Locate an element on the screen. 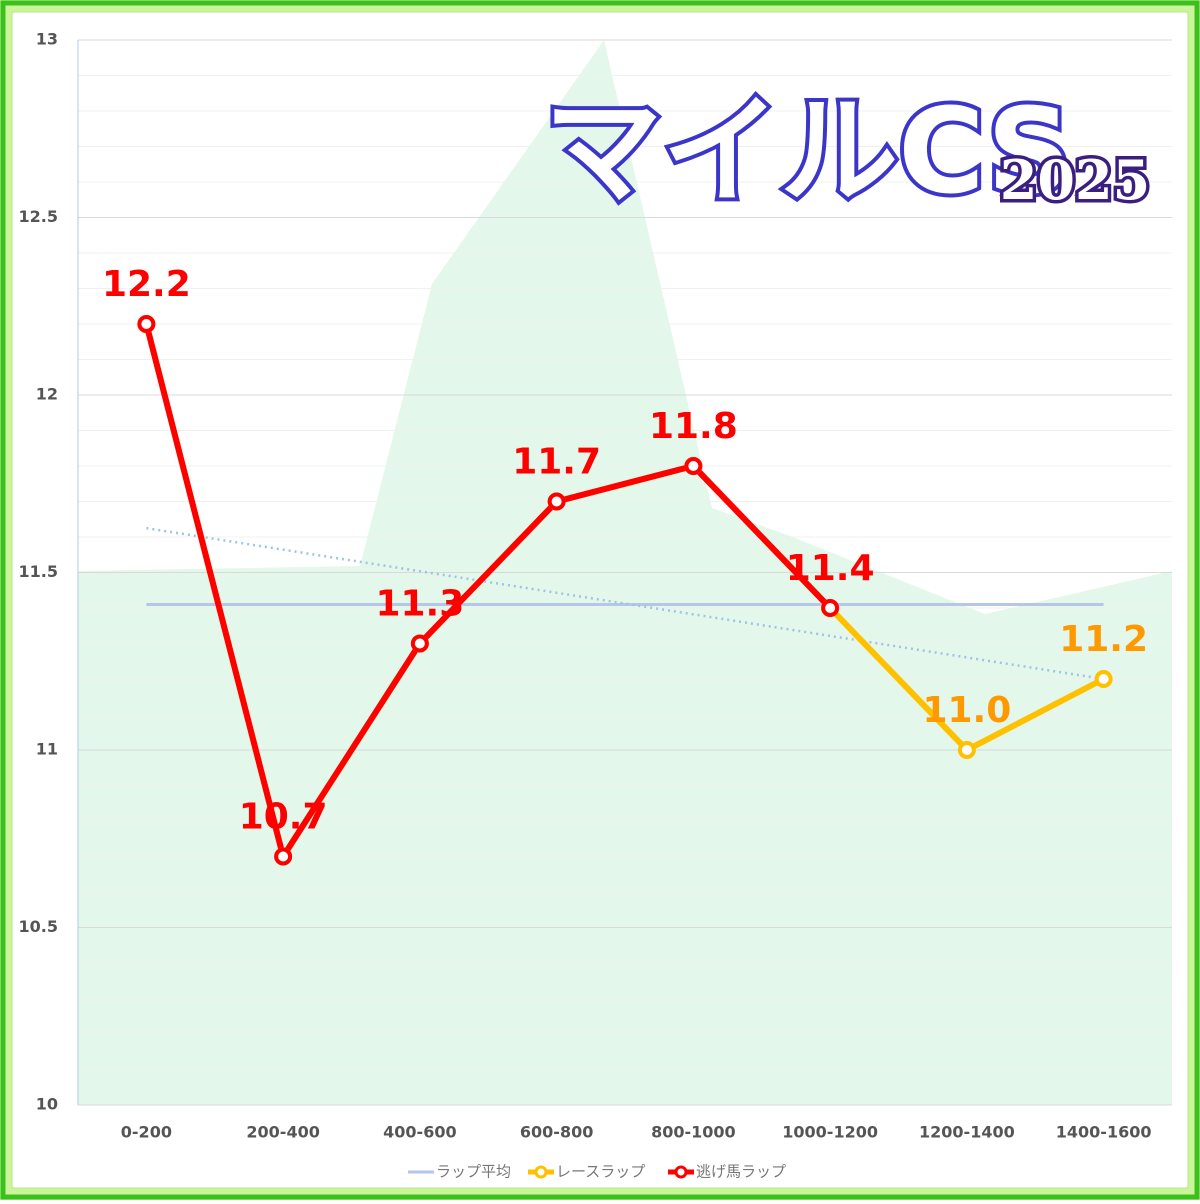 The height and width of the screenshot is (1204, 1200). y-tick-label: 13 is located at coordinates (47, 39).